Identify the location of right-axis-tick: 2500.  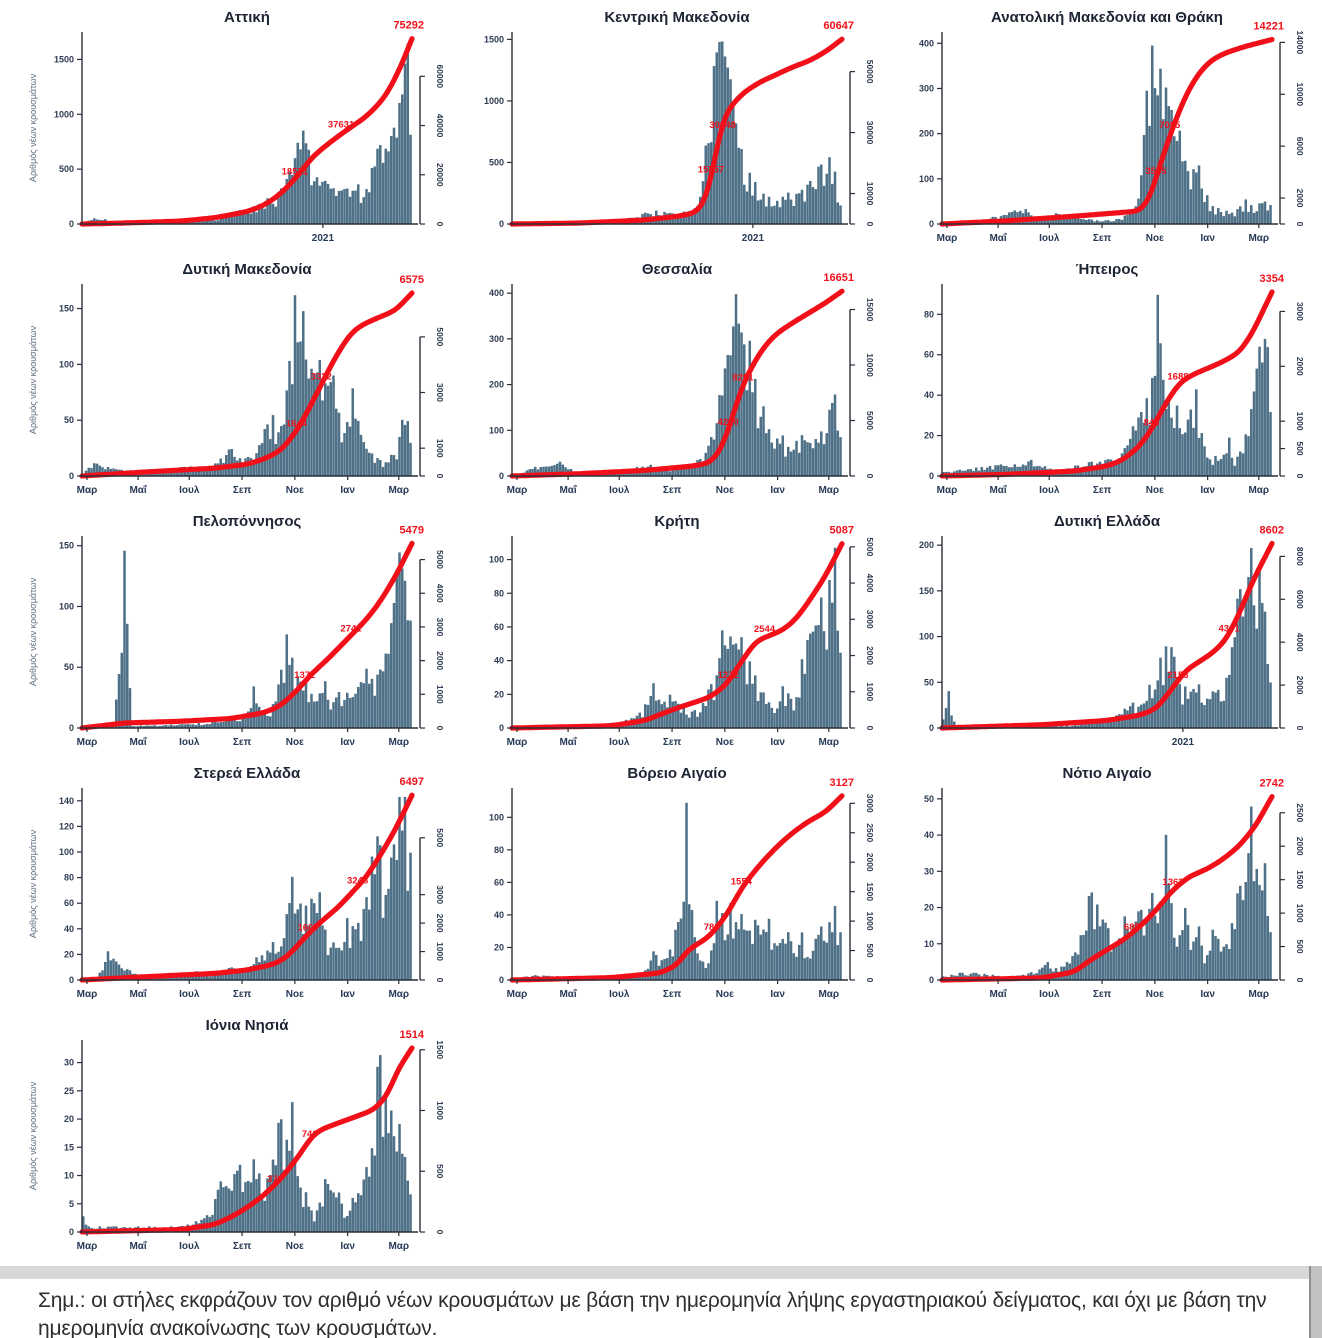
(870, 832).